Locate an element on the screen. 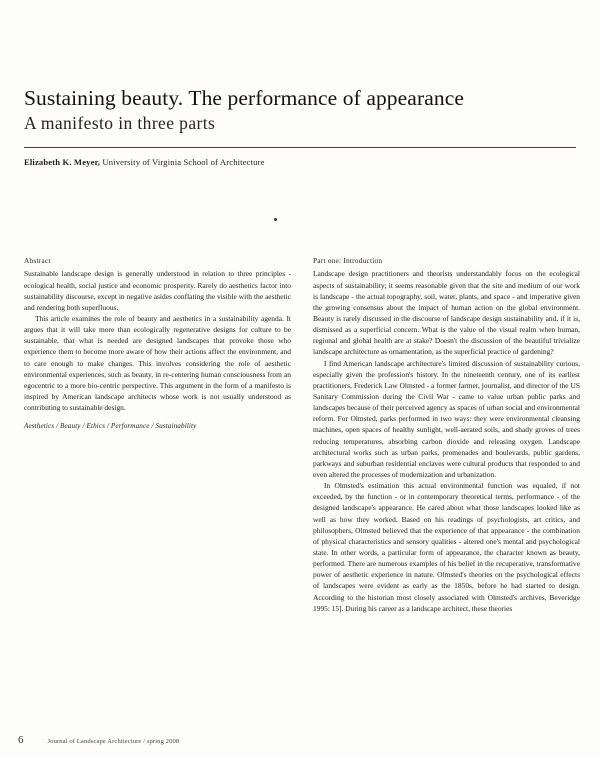  page-number: 6 is located at coordinates (21, 740).